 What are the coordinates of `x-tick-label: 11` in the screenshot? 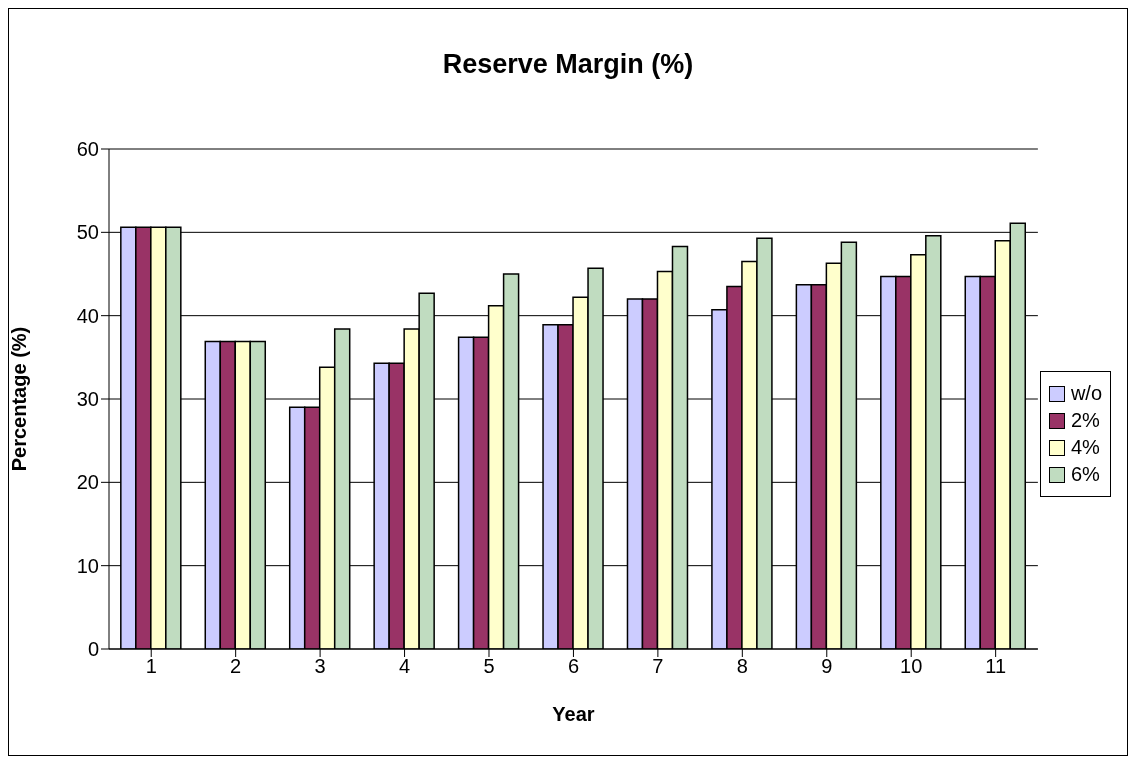 It's located at (996, 666).